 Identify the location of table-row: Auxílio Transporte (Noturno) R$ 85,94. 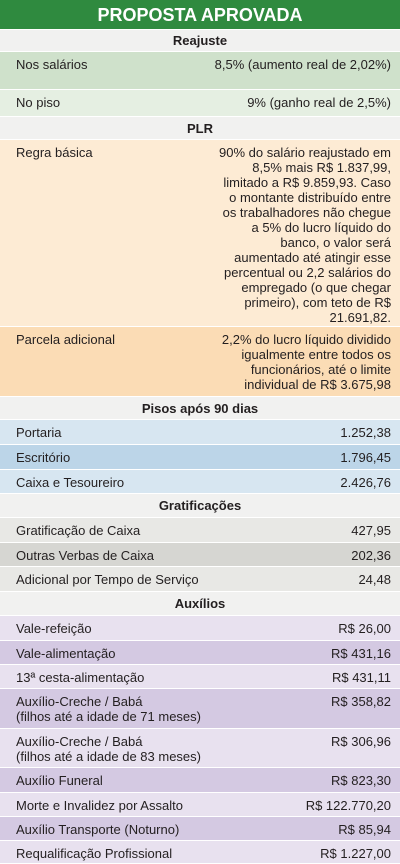
(200, 829).